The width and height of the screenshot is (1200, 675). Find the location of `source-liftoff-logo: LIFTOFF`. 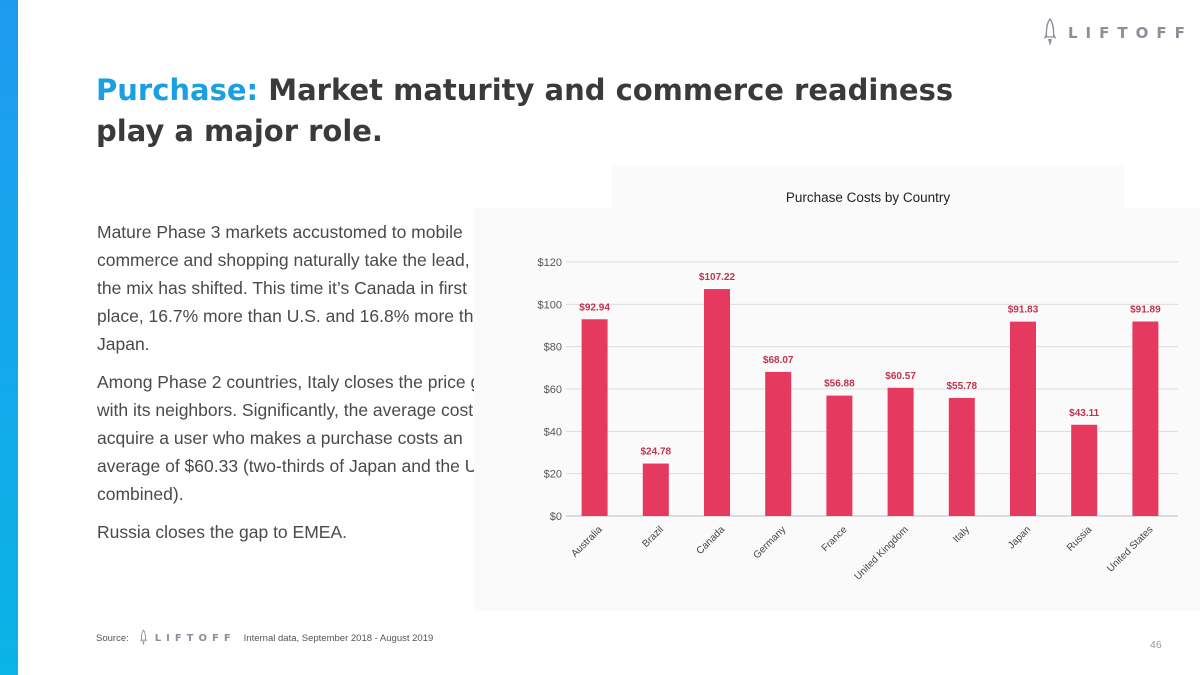

source-liftoff-logo: LIFTOFF is located at coordinates (187, 638).